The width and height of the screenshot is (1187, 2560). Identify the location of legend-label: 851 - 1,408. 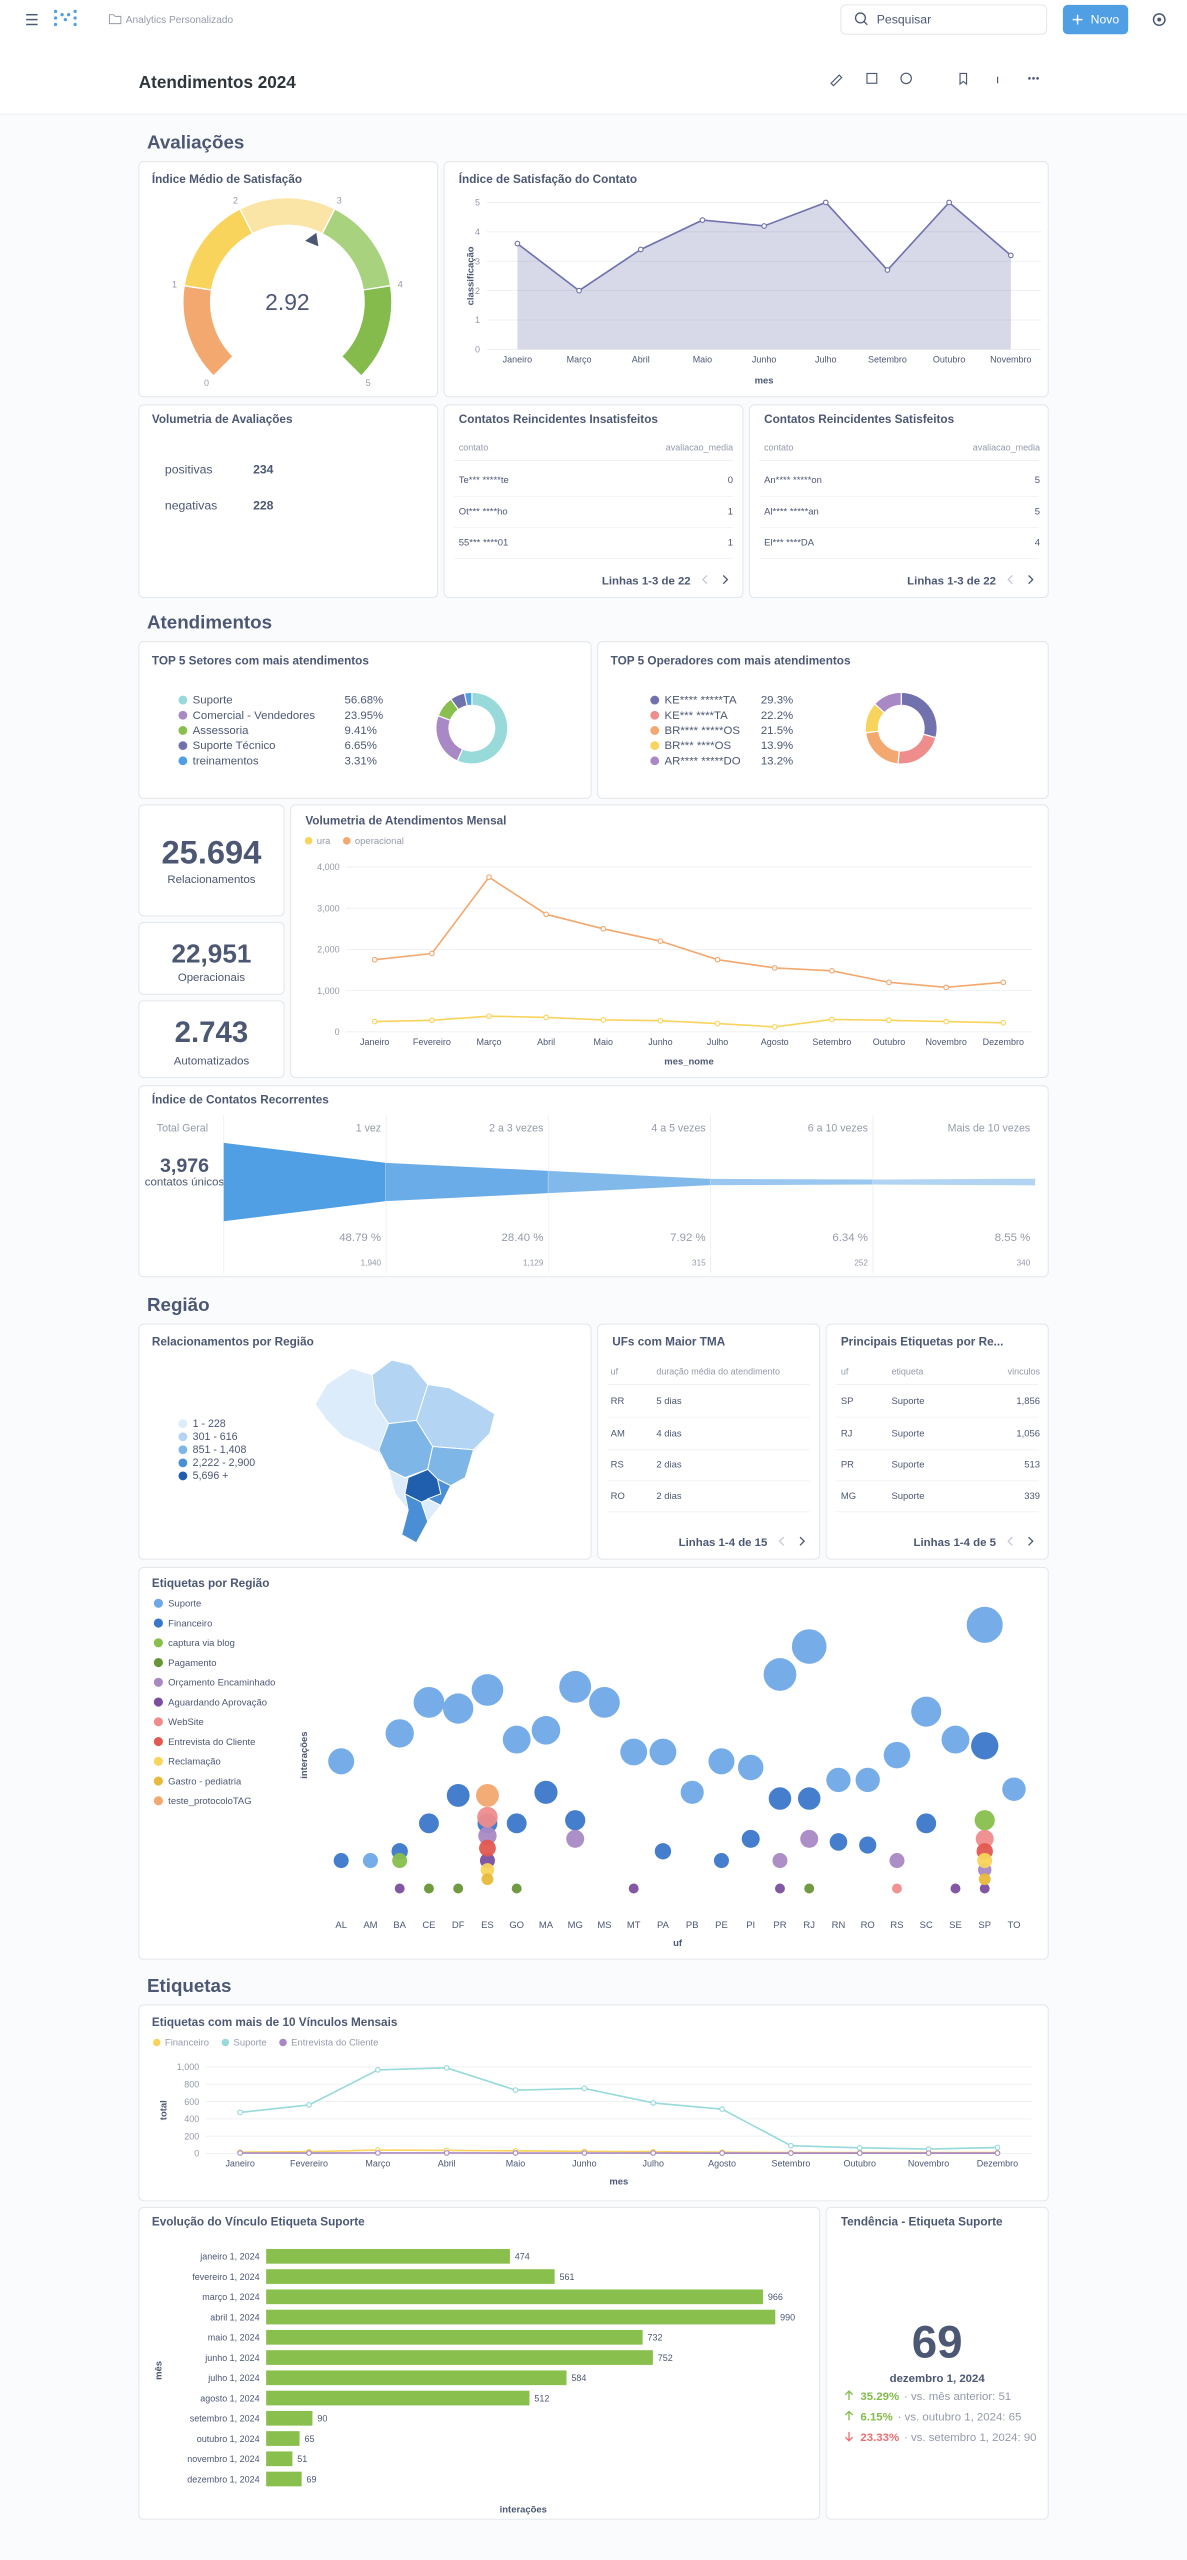
(220, 1450).